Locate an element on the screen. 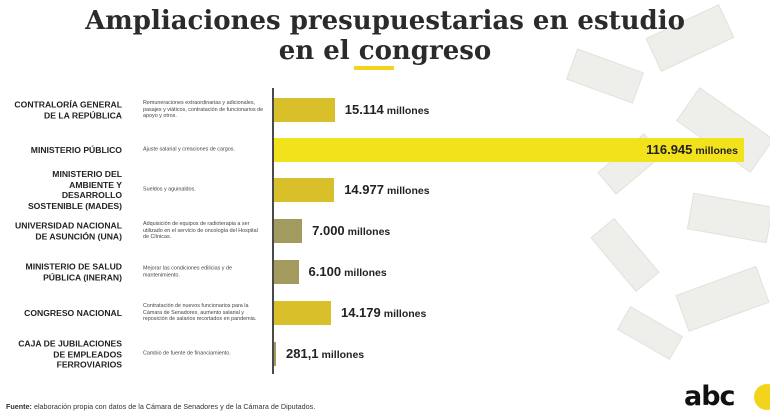 This screenshot has width=770, height=416. value-label: 6.100 millones is located at coordinates (348, 272).